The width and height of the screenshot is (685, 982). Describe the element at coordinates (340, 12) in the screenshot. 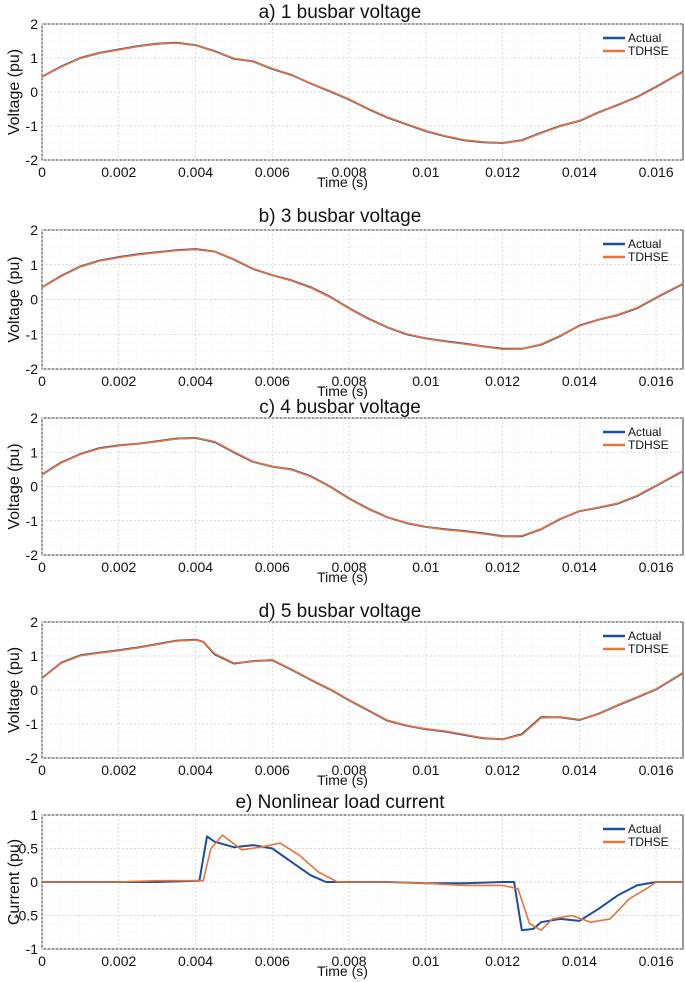

I see `chart-title: a) 1 busbar voltage` at that location.